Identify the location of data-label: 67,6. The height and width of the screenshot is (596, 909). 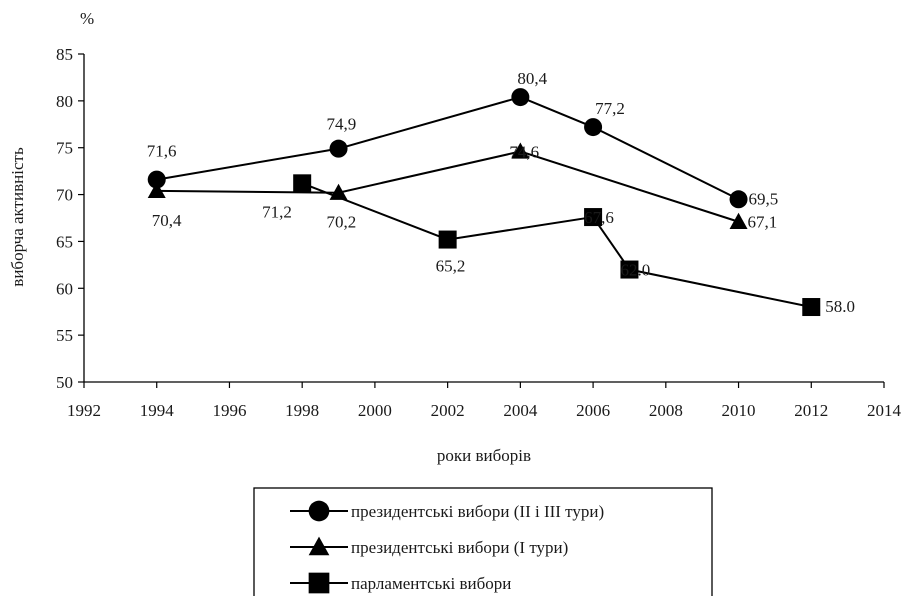
(599, 217).